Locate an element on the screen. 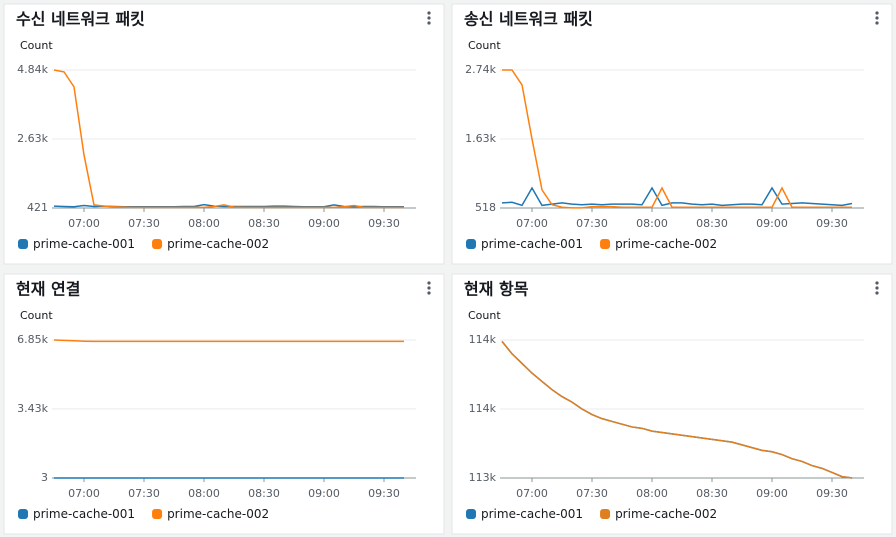 The image size is (896, 537). y-tick-label: 2.74k is located at coordinates (480, 69).